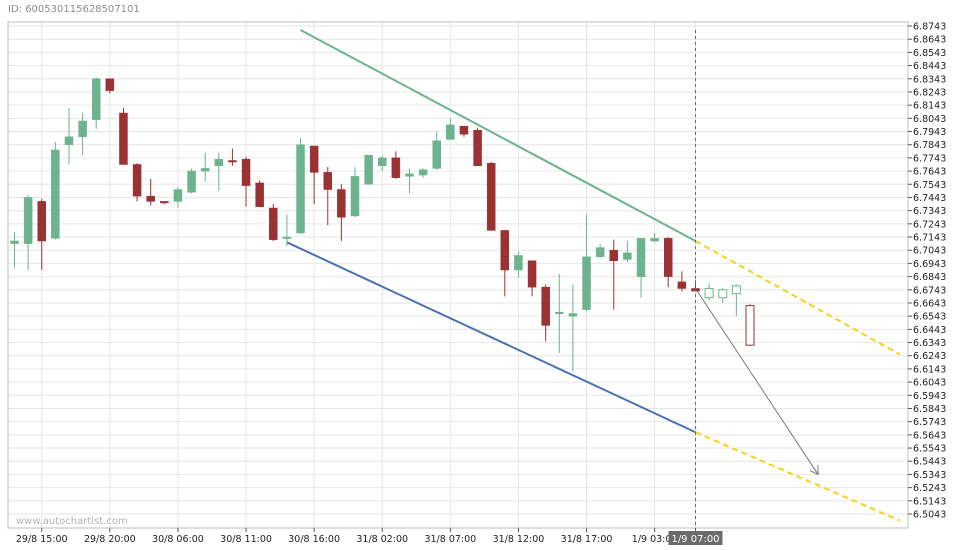 This screenshot has width=960, height=550. I want to click on y-tick-label: 6.7543, so click(929, 185).